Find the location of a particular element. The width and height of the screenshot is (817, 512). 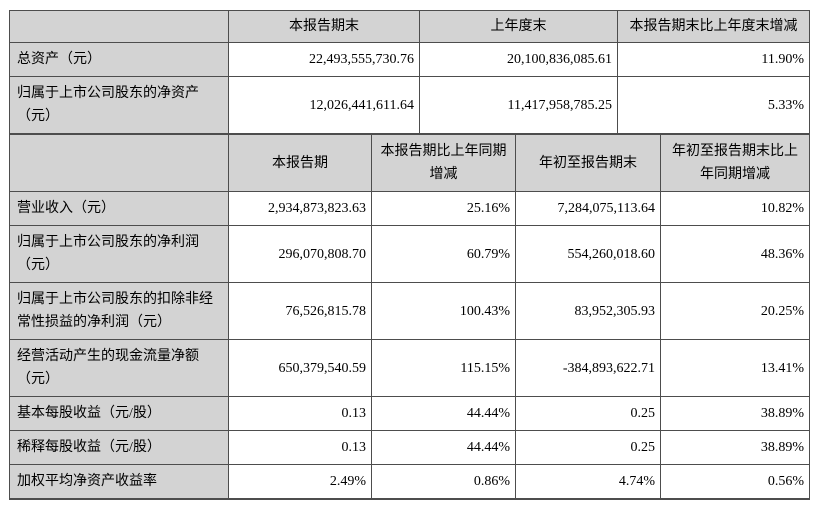

row-label-cell: 归属于上市公司股东的净资产（元） is located at coordinates (119, 105).